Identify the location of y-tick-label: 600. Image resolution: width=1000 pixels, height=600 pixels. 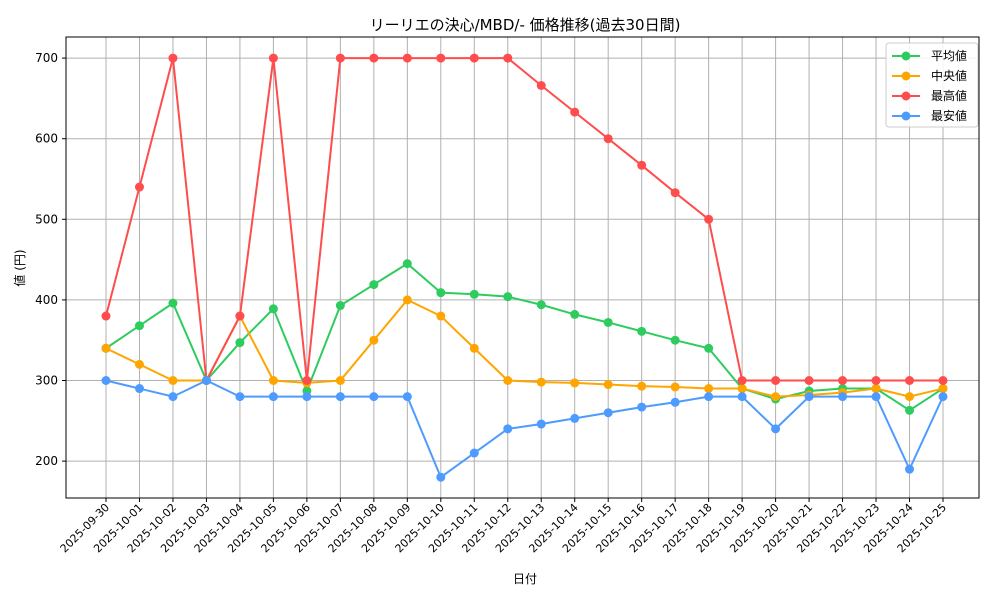
(46, 139).